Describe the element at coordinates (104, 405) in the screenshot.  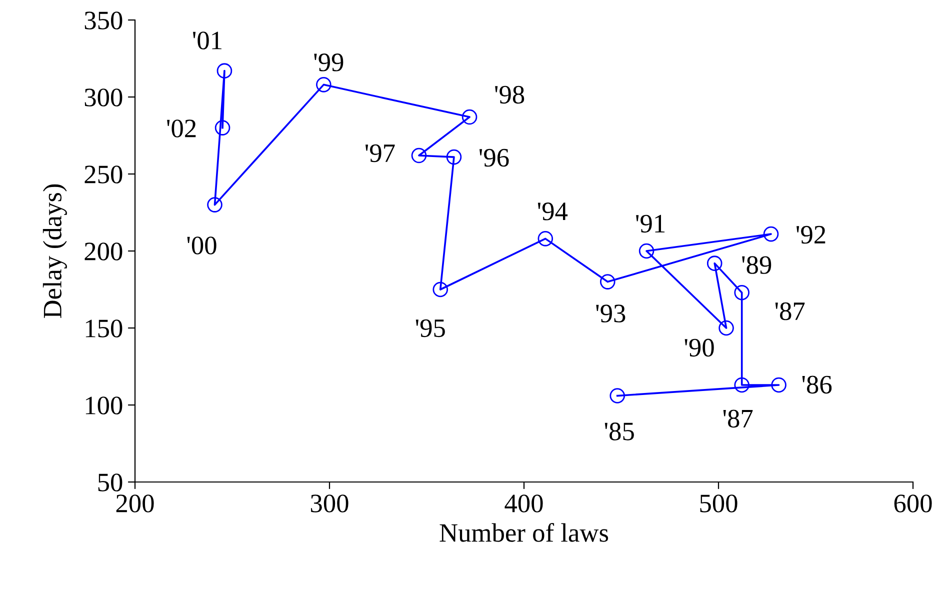
I see `y-tick-label: 100` at that location.